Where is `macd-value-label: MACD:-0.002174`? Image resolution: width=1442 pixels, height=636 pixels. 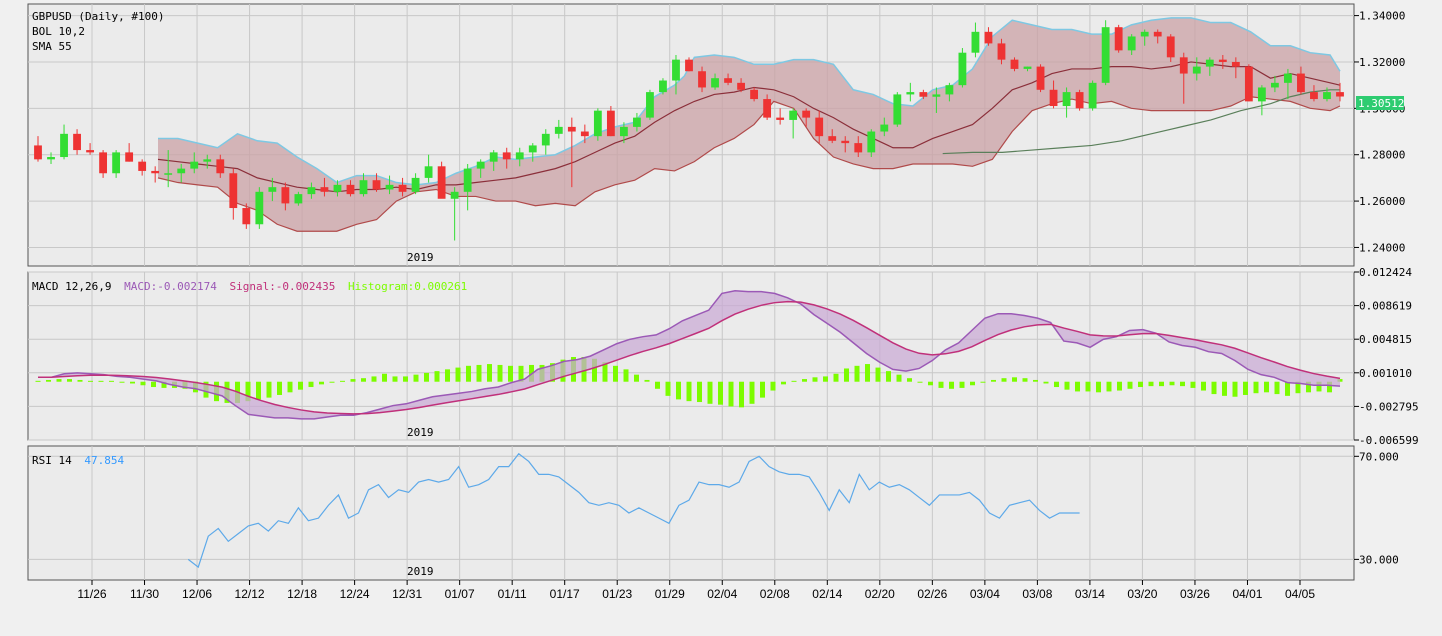 macd-value-label: MACD:-0.002174 is located at coordinates (170, 286).